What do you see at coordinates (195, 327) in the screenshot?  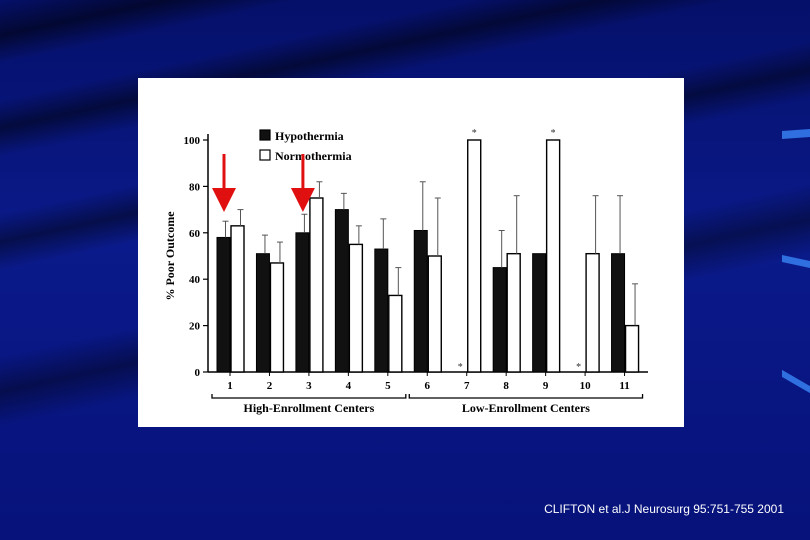 I see `y-tick-label: 20` at bounding box center [195, 327].